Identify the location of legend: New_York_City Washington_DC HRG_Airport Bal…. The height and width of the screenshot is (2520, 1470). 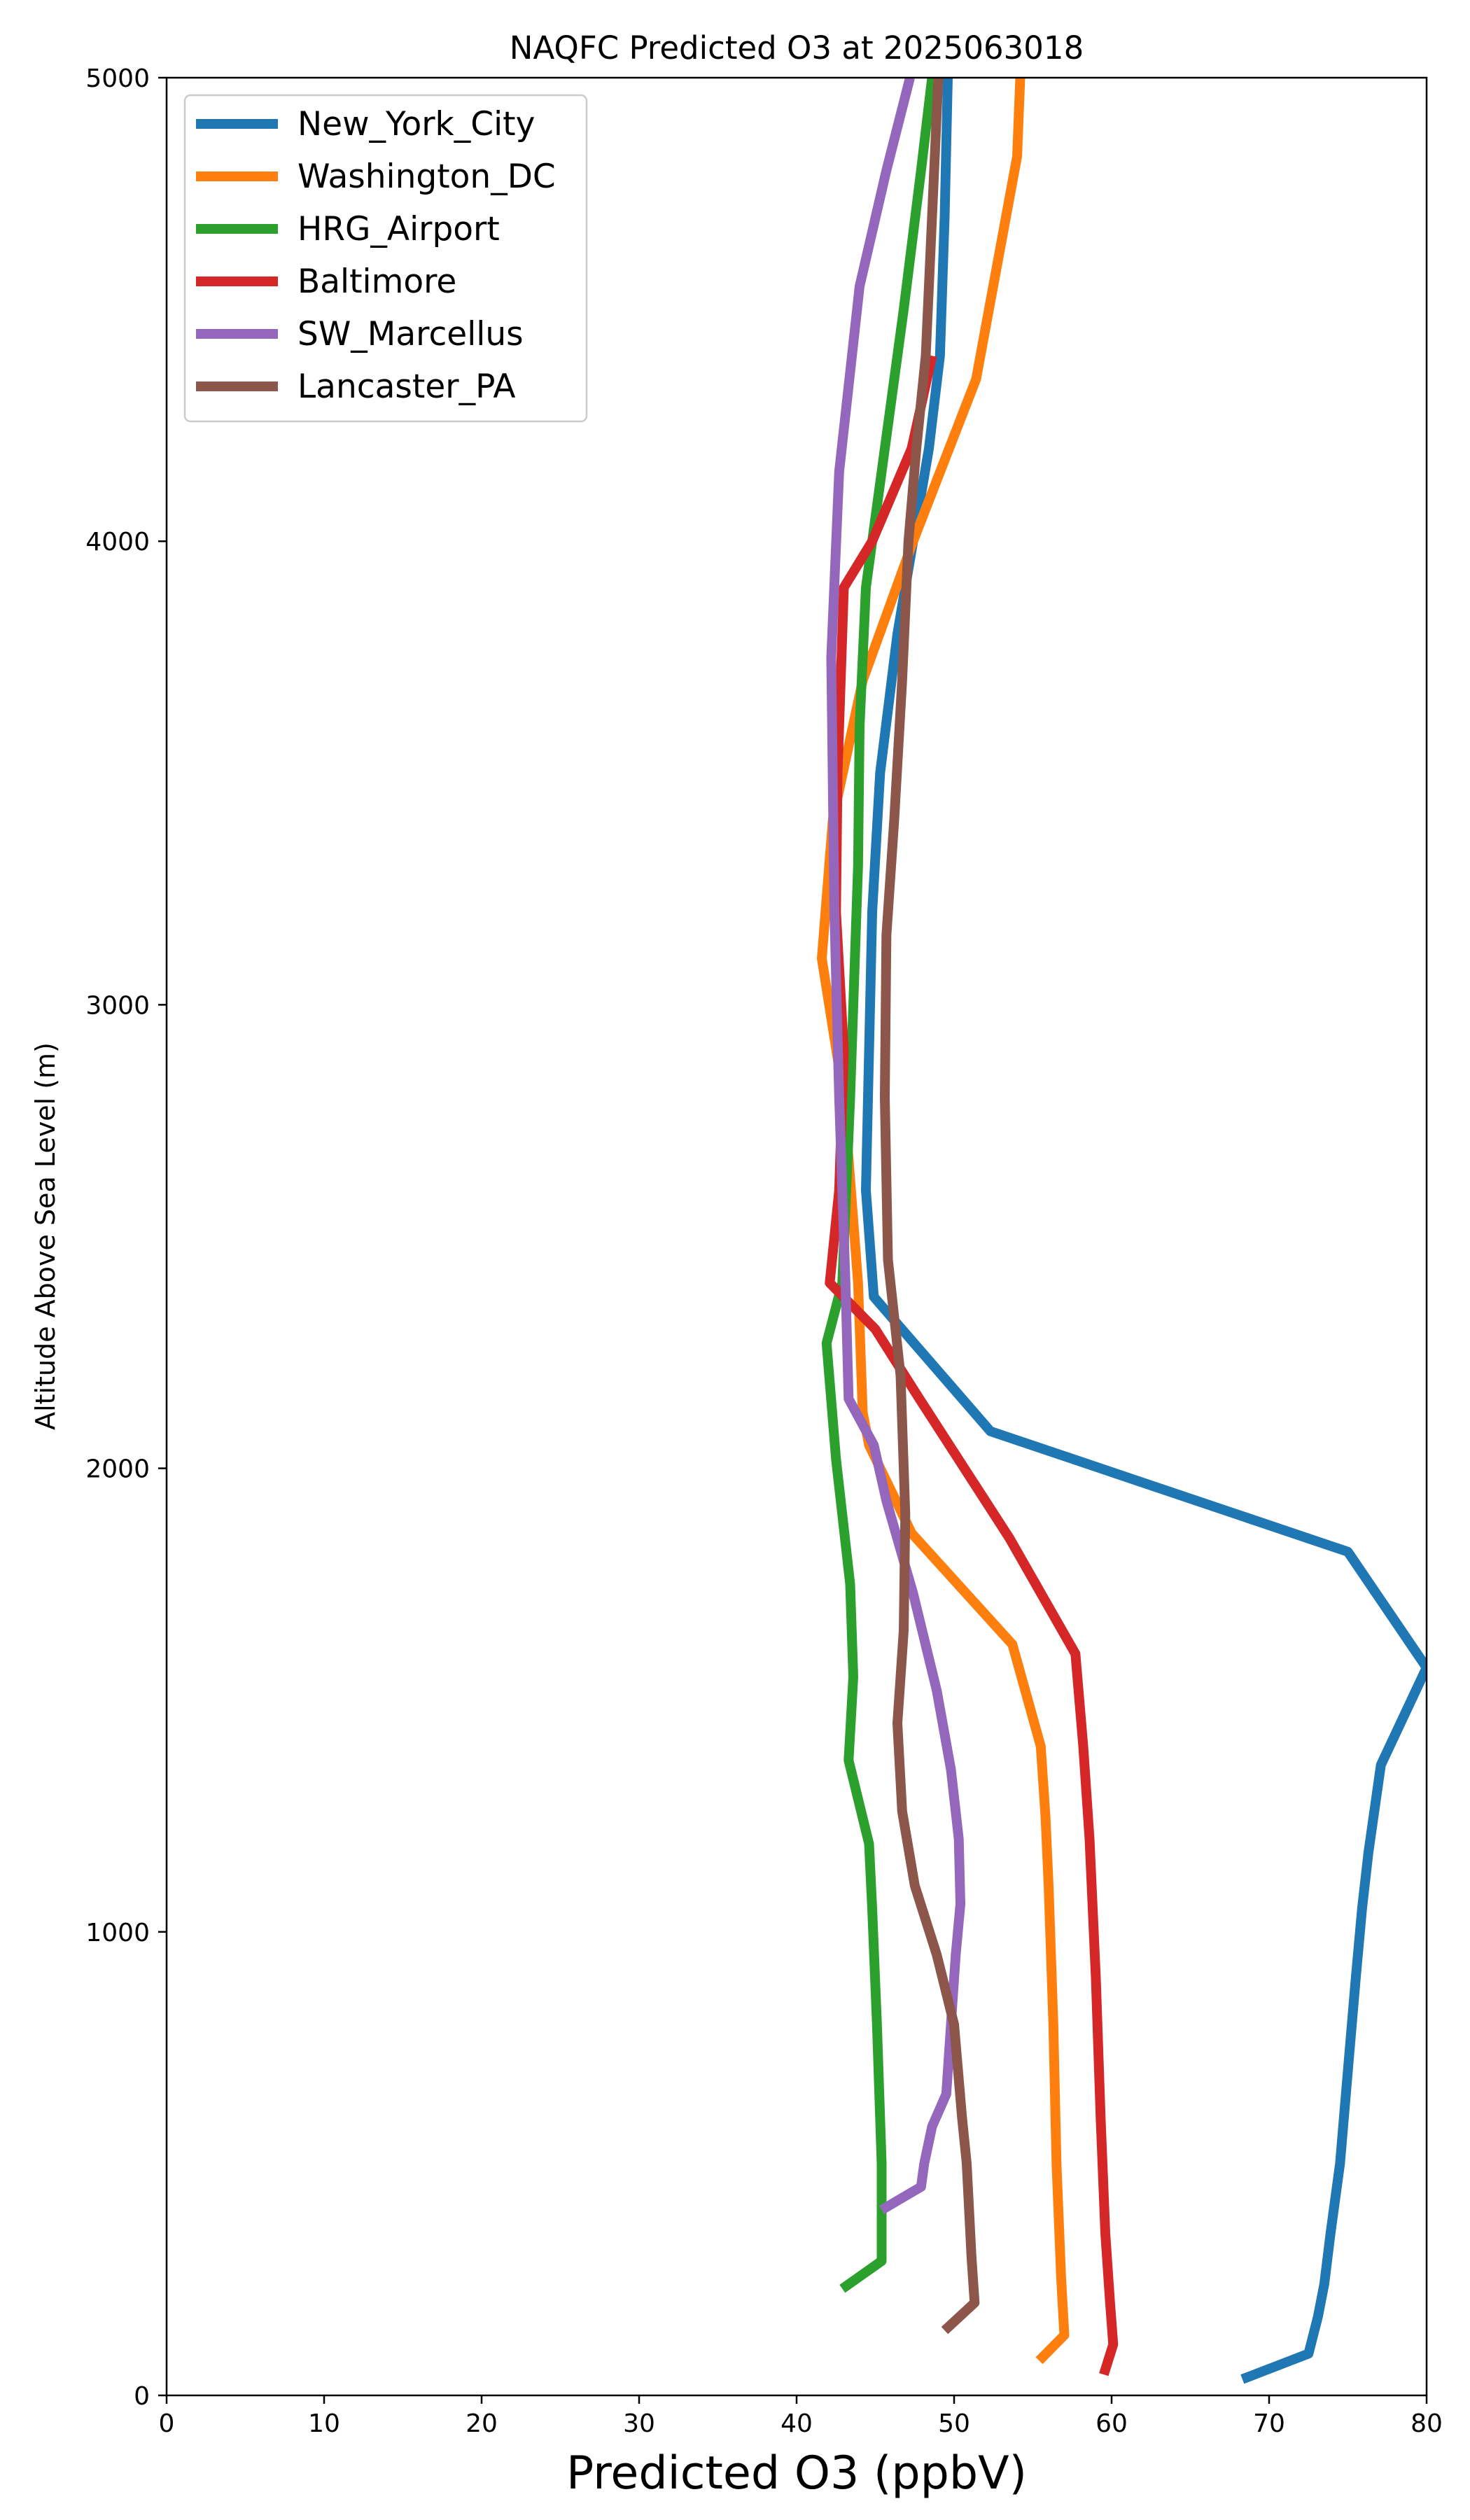
(385, 258).